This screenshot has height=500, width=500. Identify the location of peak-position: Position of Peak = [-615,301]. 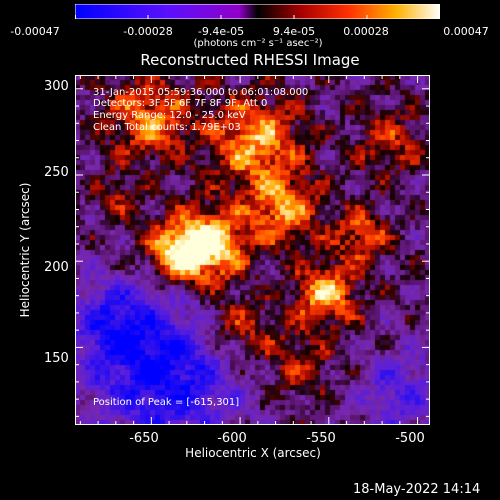
(166, 402).